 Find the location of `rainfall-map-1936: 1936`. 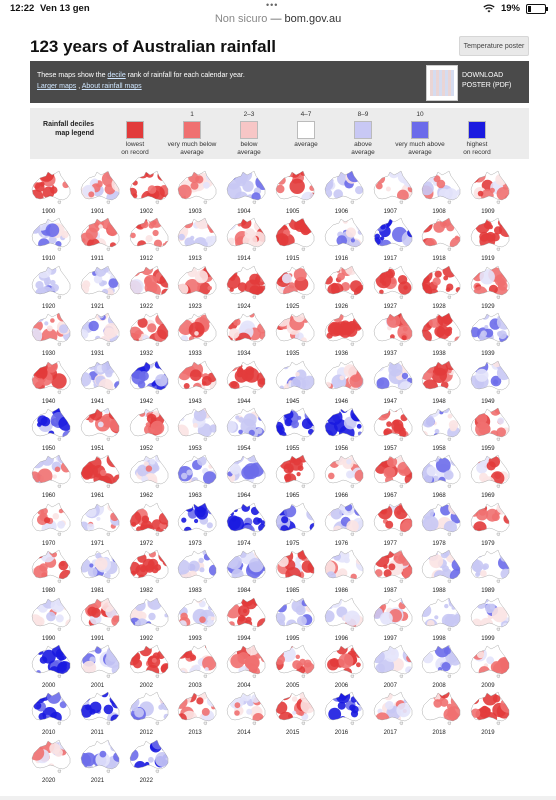

rainfall-map-1936: 1936 is located at coordinates (347, 336).